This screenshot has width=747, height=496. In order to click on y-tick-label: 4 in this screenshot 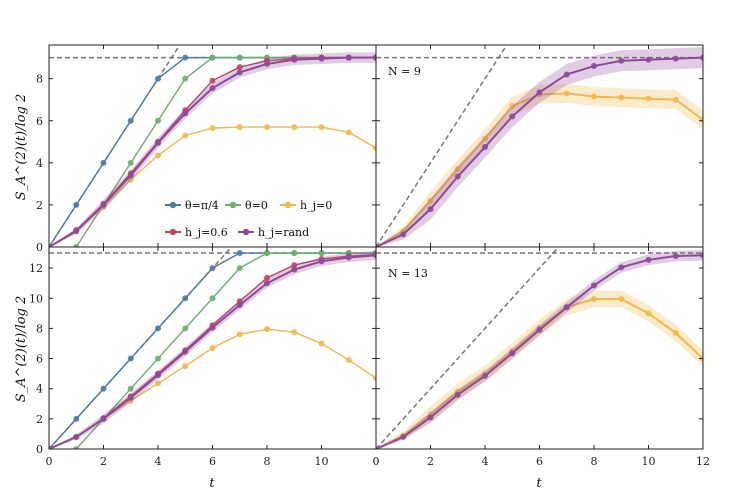, I will do `click(39, 163)`.